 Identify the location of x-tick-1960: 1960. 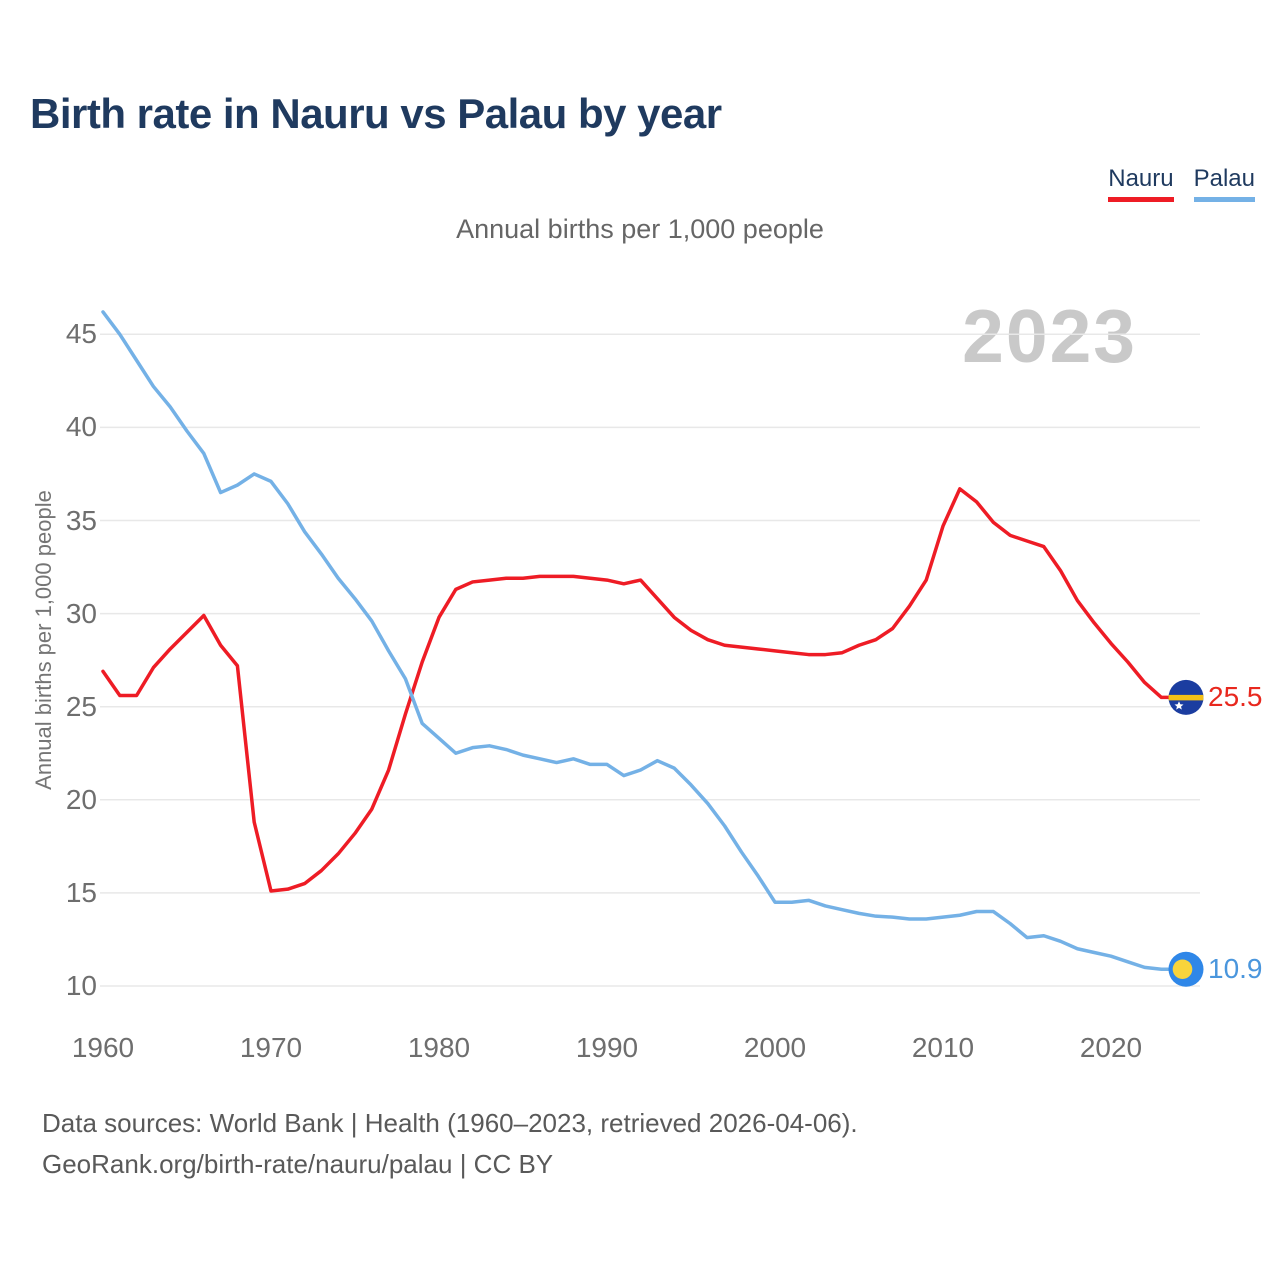
(103, 1047).